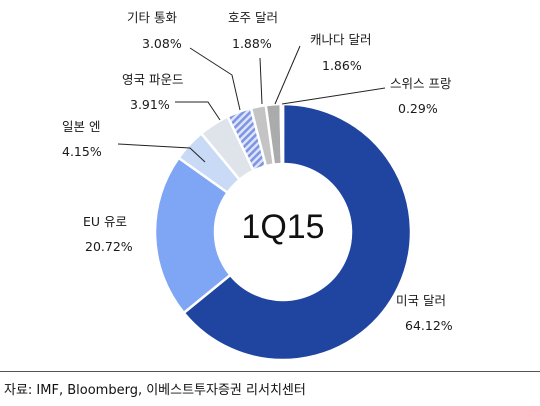 Image resolution: width=540 pixels, height=406 pixels. I want to click on slice-value-label-4: 3.08%, so click(162, 43).